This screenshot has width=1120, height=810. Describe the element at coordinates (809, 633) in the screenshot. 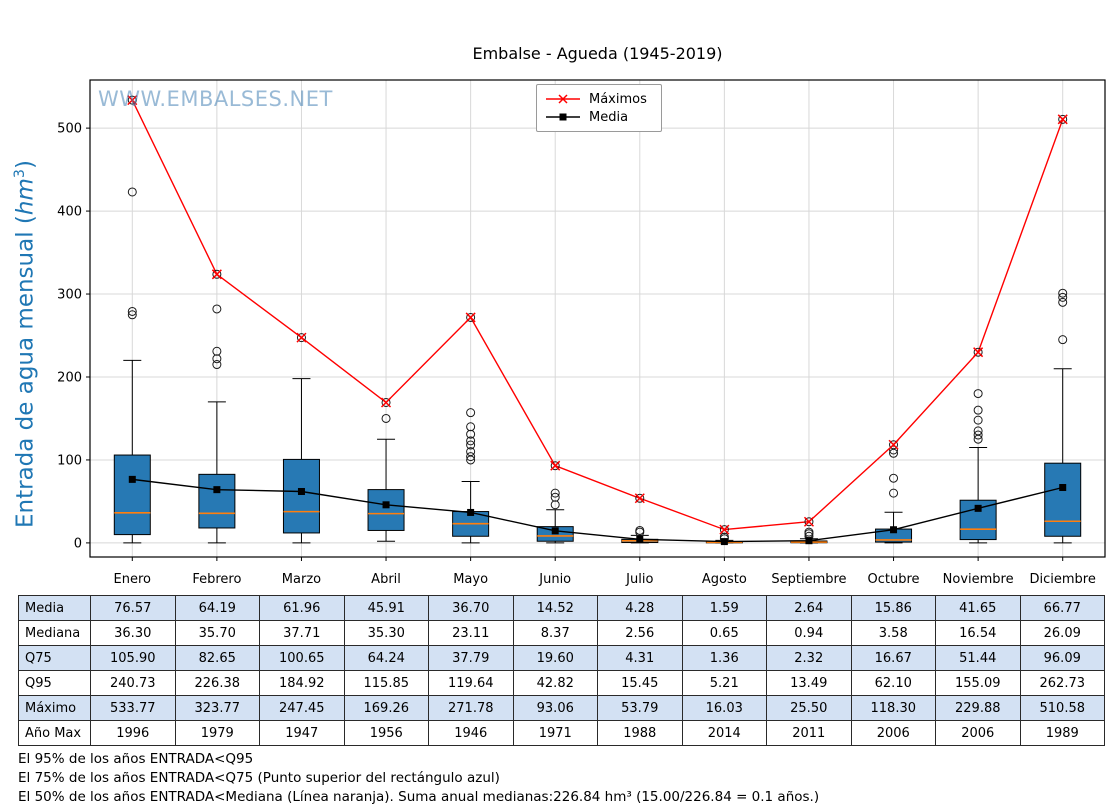

I see `table-cell: 0.94` at that location.